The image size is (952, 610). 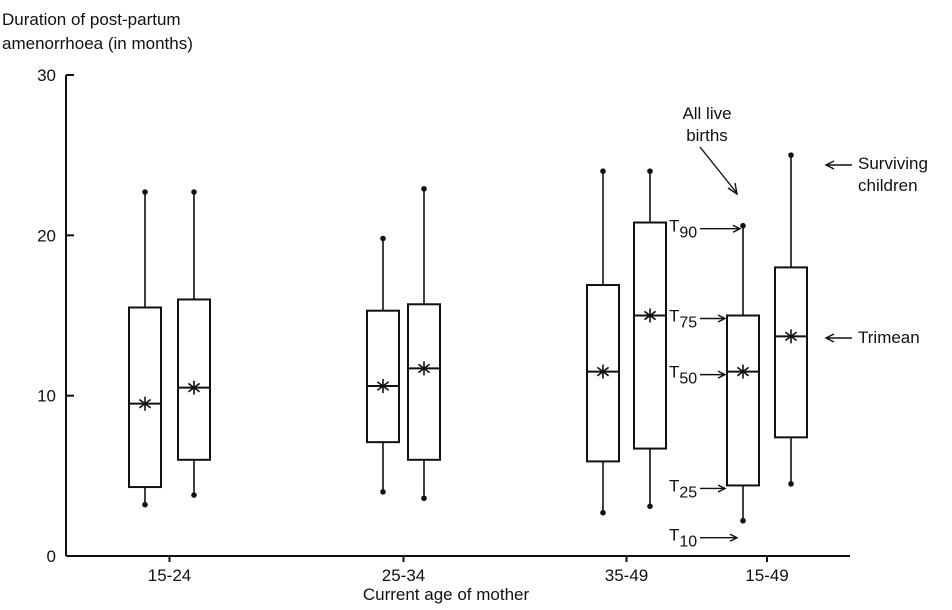 I want to click on percentile-label: T75, so click(x=683, y=319).